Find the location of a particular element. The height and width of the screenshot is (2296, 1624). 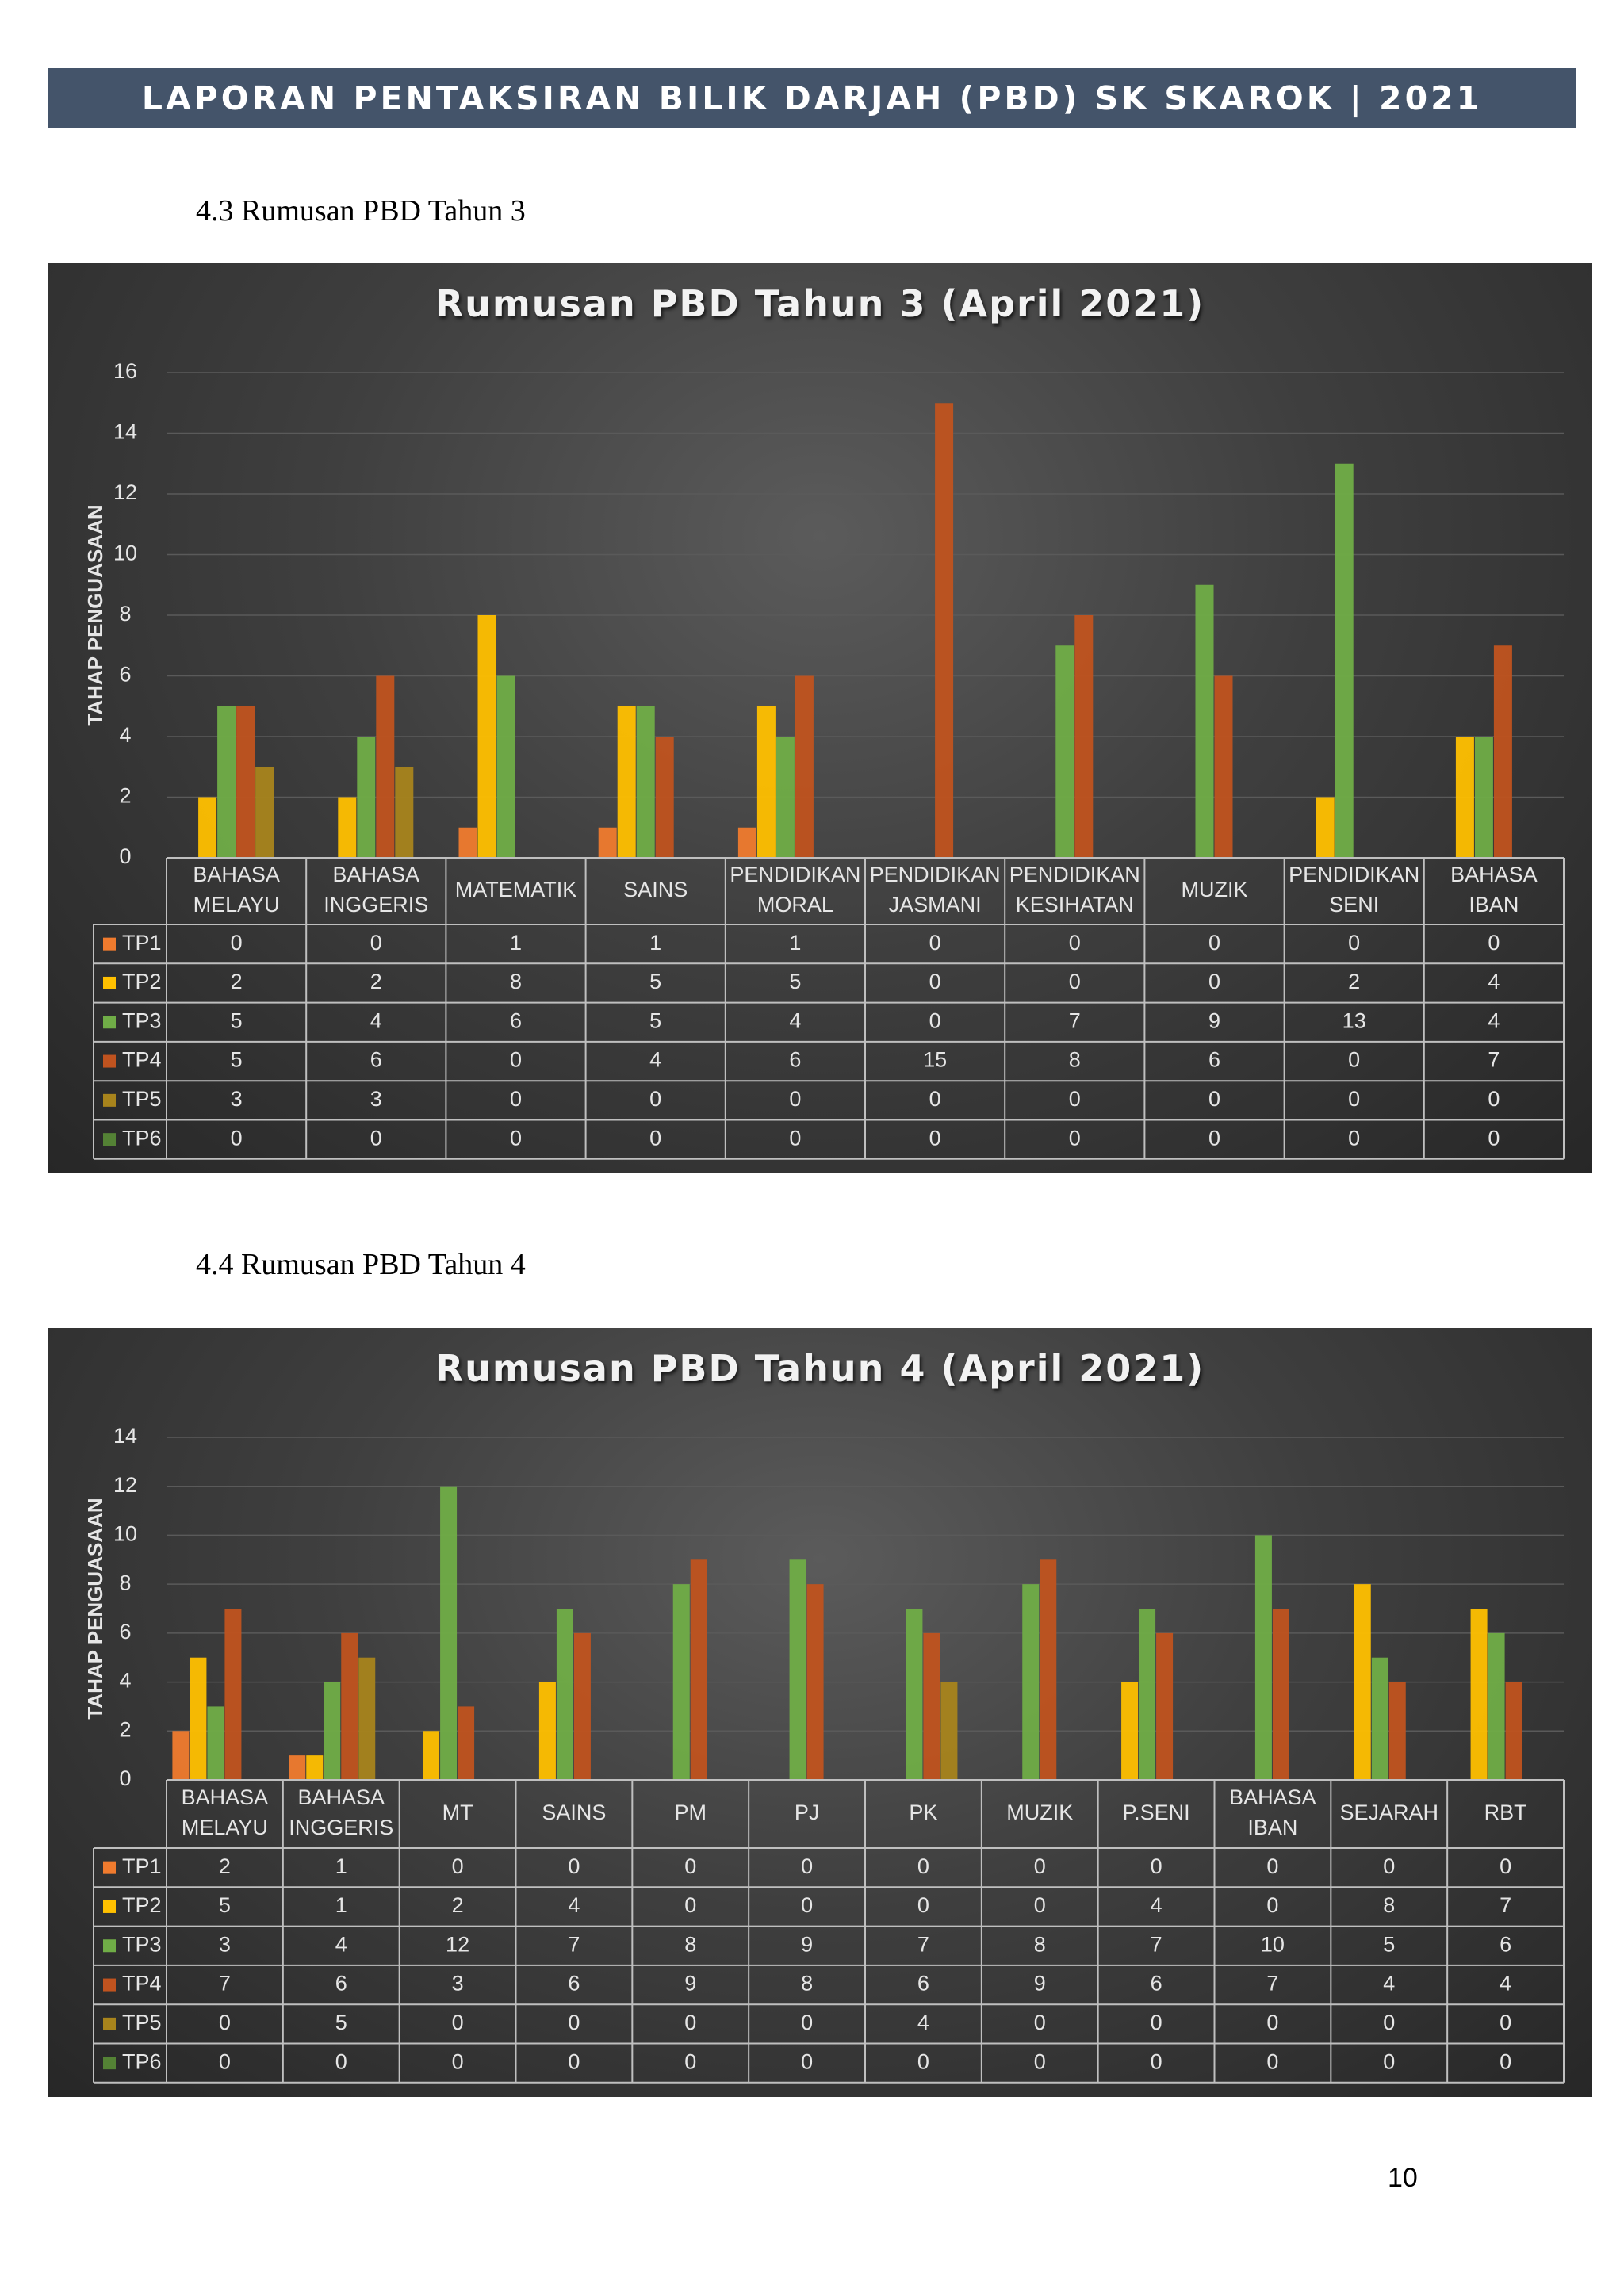

x-category-label: SAINS is located at coordinates (655, 890).